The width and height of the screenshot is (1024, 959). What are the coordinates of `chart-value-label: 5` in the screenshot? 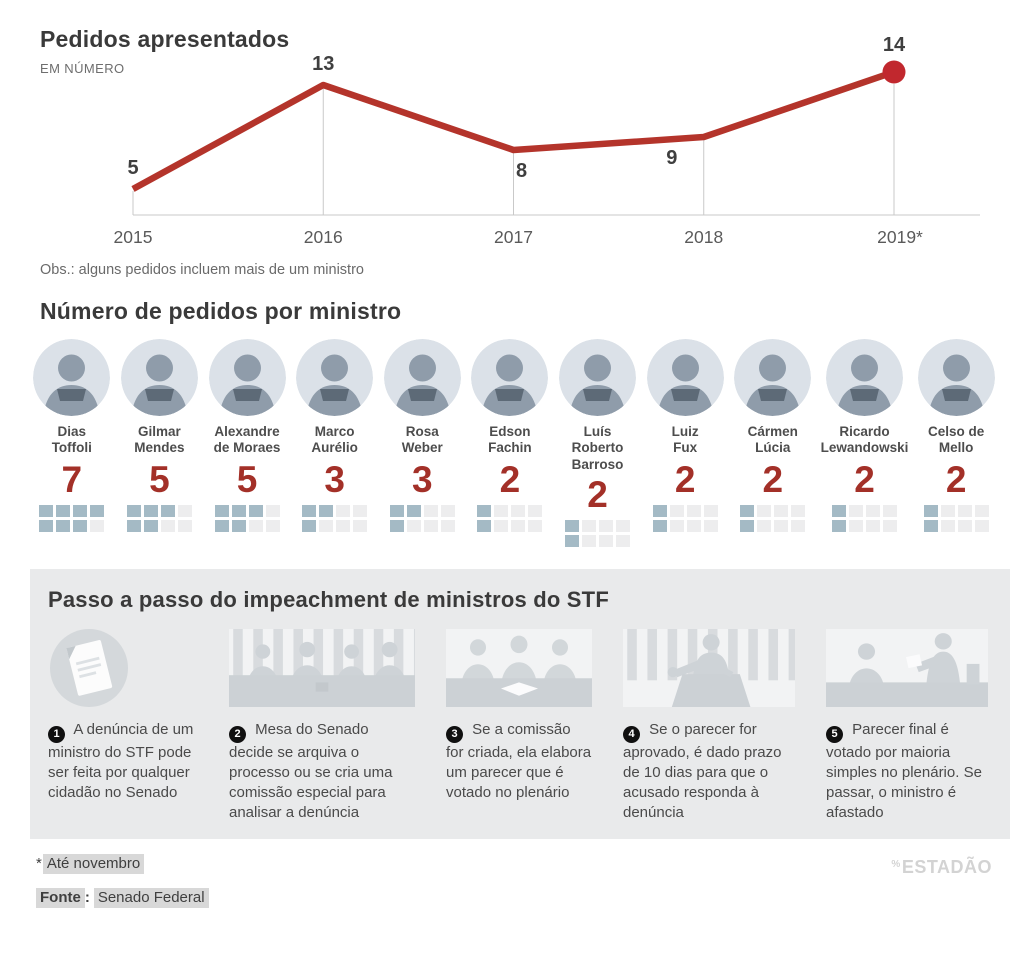 It's located at (132, 168).